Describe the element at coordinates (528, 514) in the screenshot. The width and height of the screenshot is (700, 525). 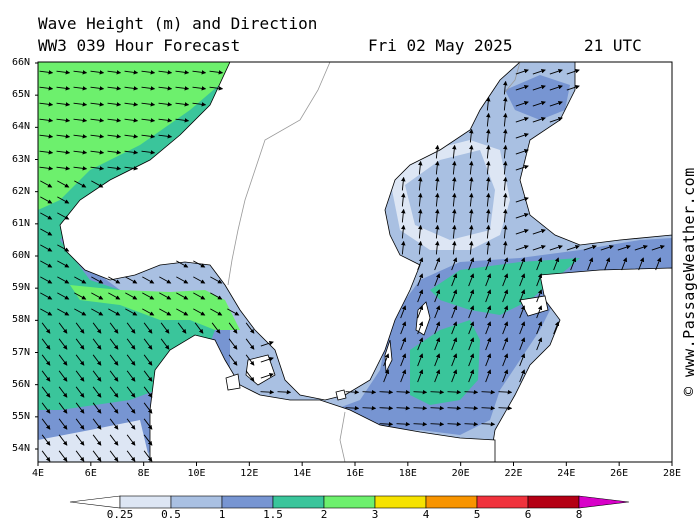
I see `legend-label: 6` at that location.